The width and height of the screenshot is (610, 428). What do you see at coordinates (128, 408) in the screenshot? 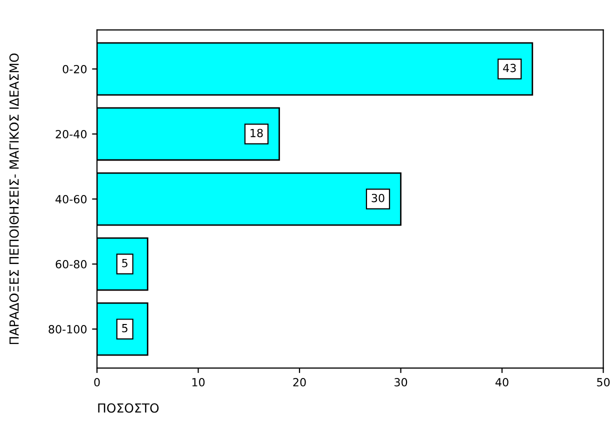
I see `x-axis-title: ΠΟΣΟΣΤΟ` at bounding box center [128, 408].